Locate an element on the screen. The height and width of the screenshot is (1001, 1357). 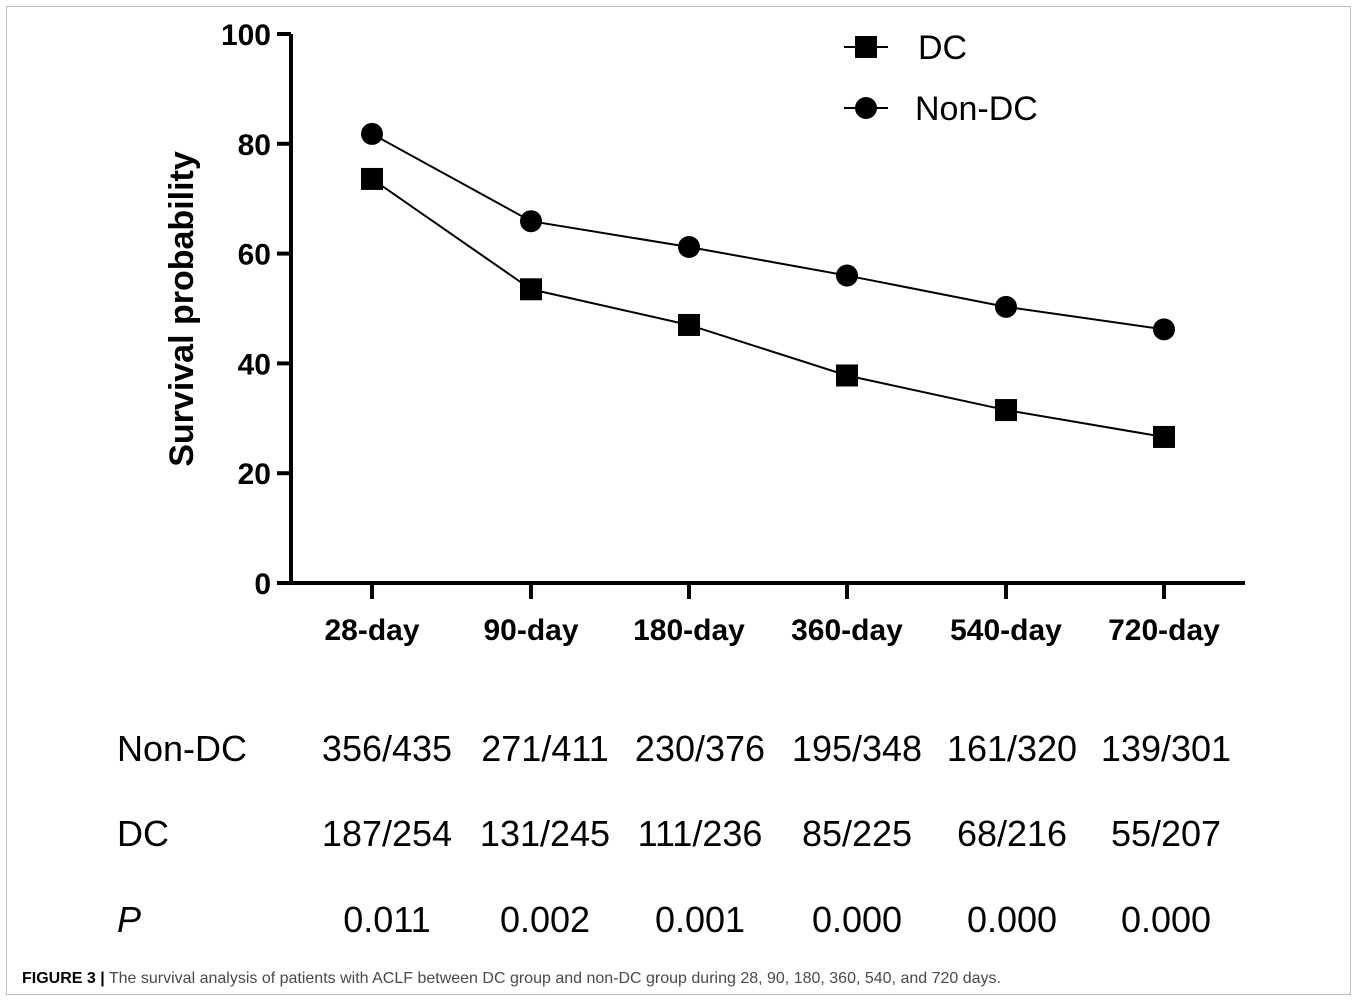
risk-table-cell: 195/348 is located at coordinates (857, 748).